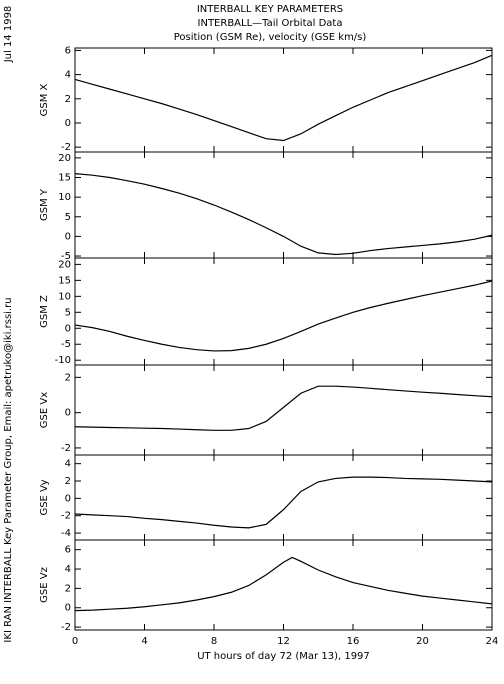 This screenshot has height=684, width=504. I want to click on x-axis-label: UT hours of day 72 (Mar 13), 1997, so click(283, 656).